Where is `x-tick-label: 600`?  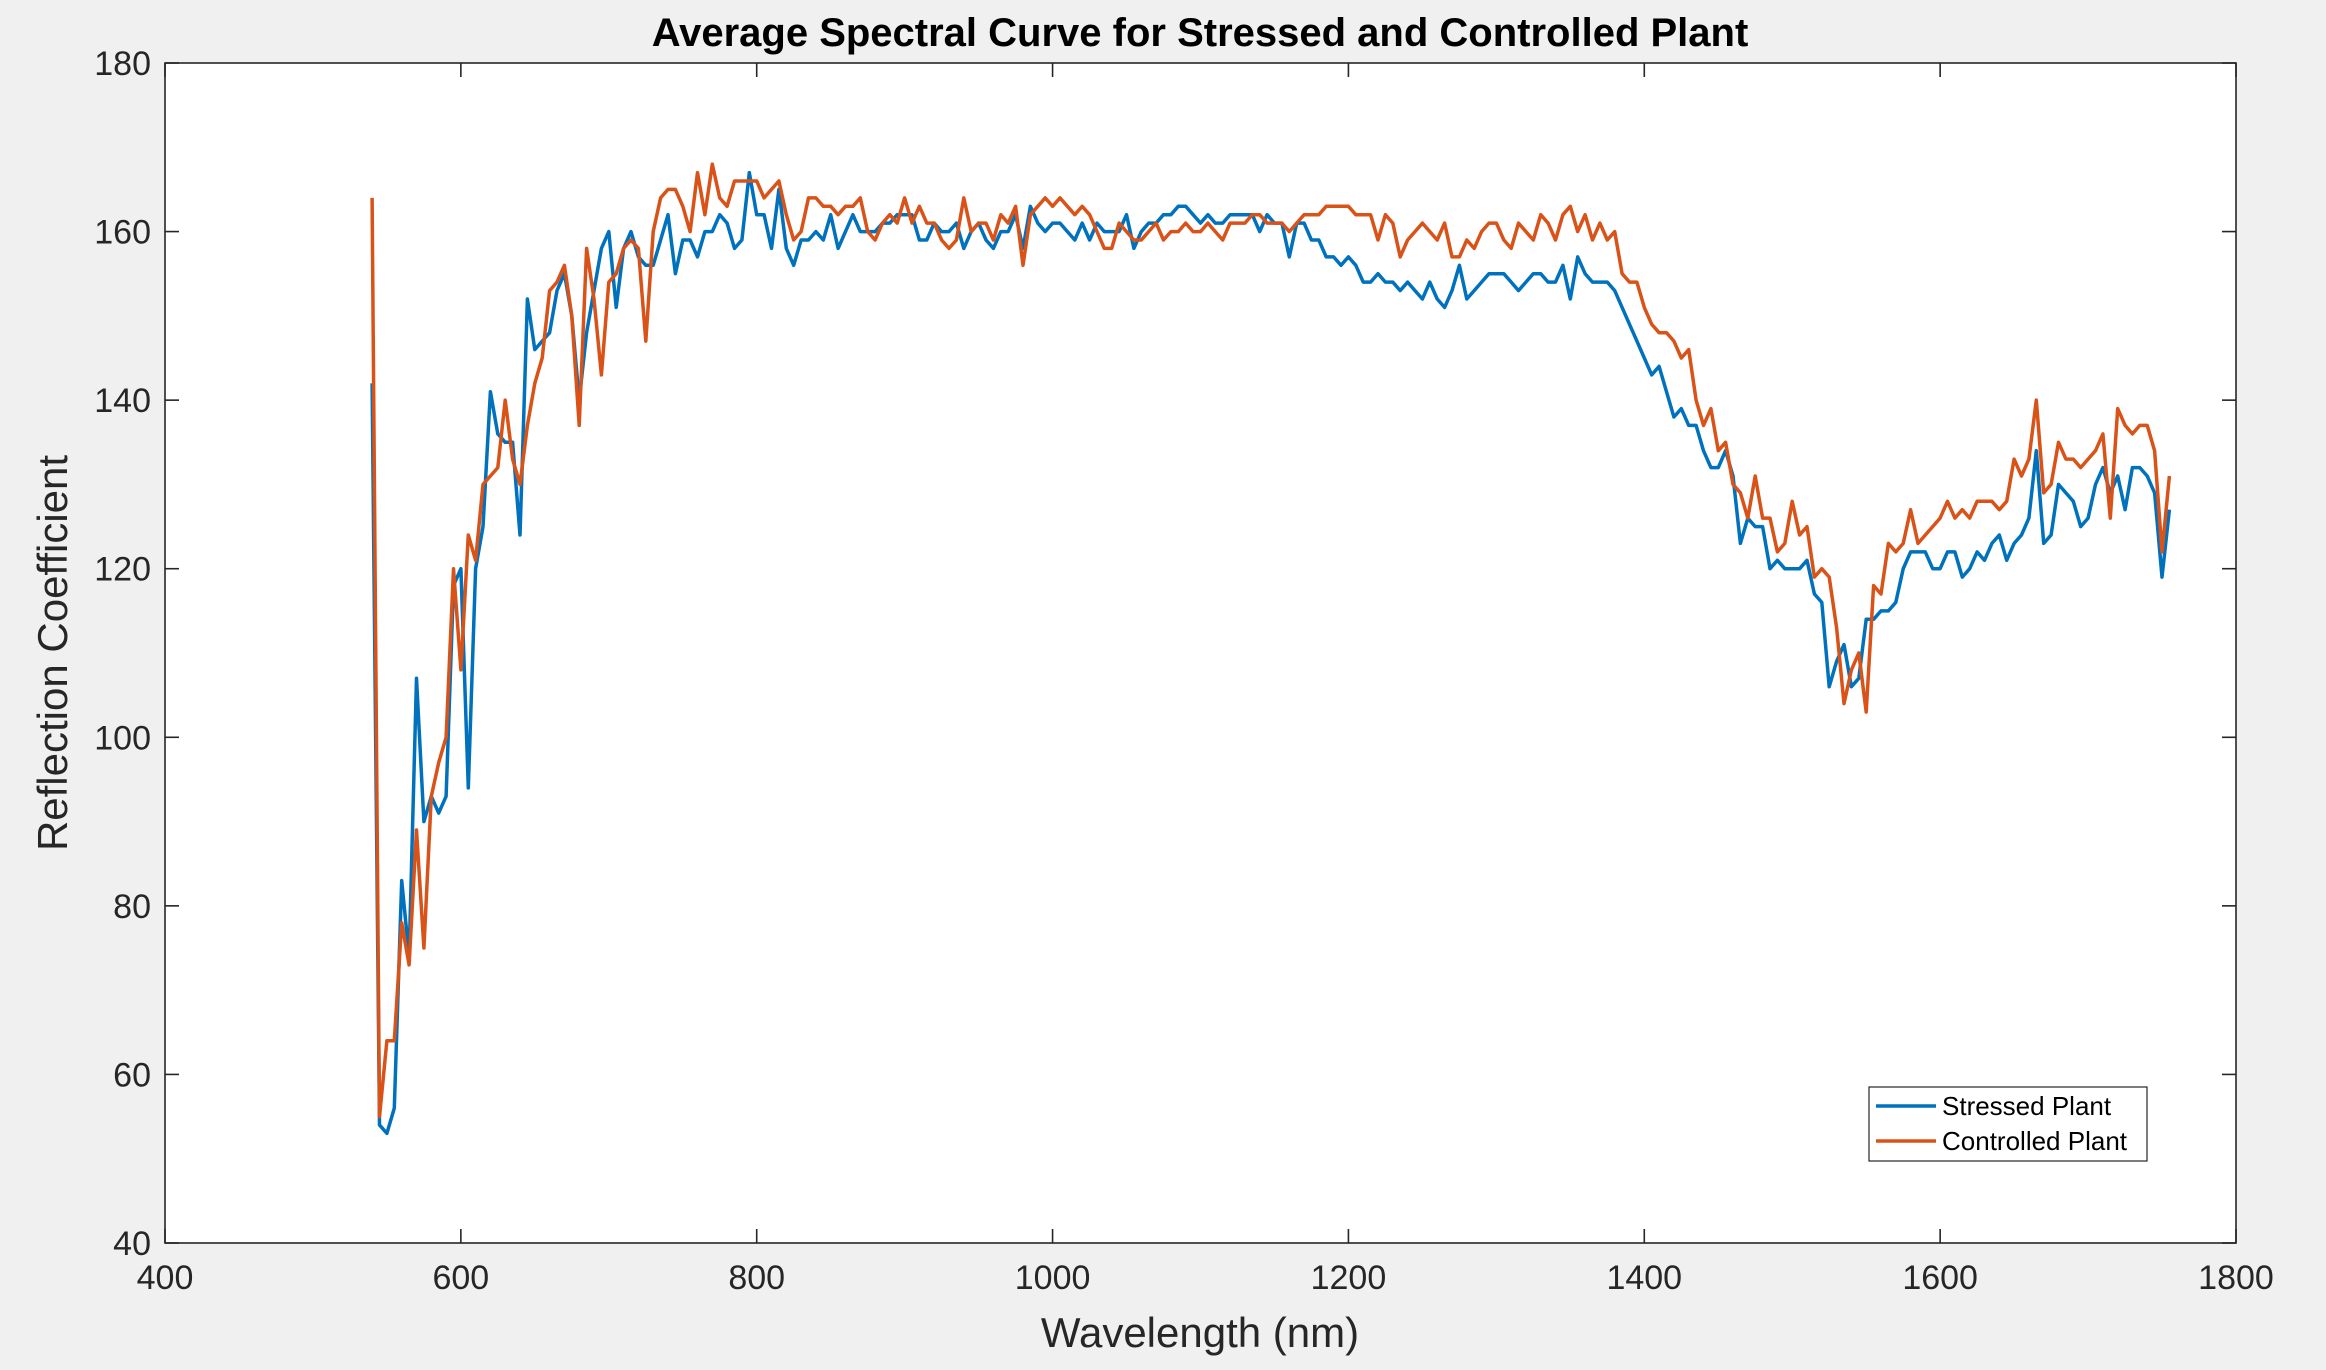
x-tick-label: 600 is located at coordinates (460, 1278).